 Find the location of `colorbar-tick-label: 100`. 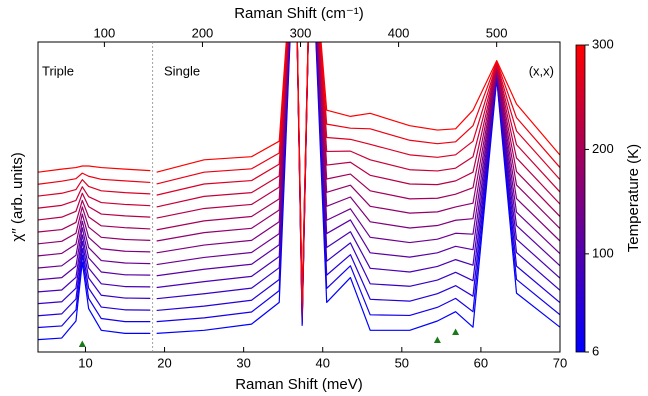

colorbar-tick-label: 100 is located at coordinates (603, 252).